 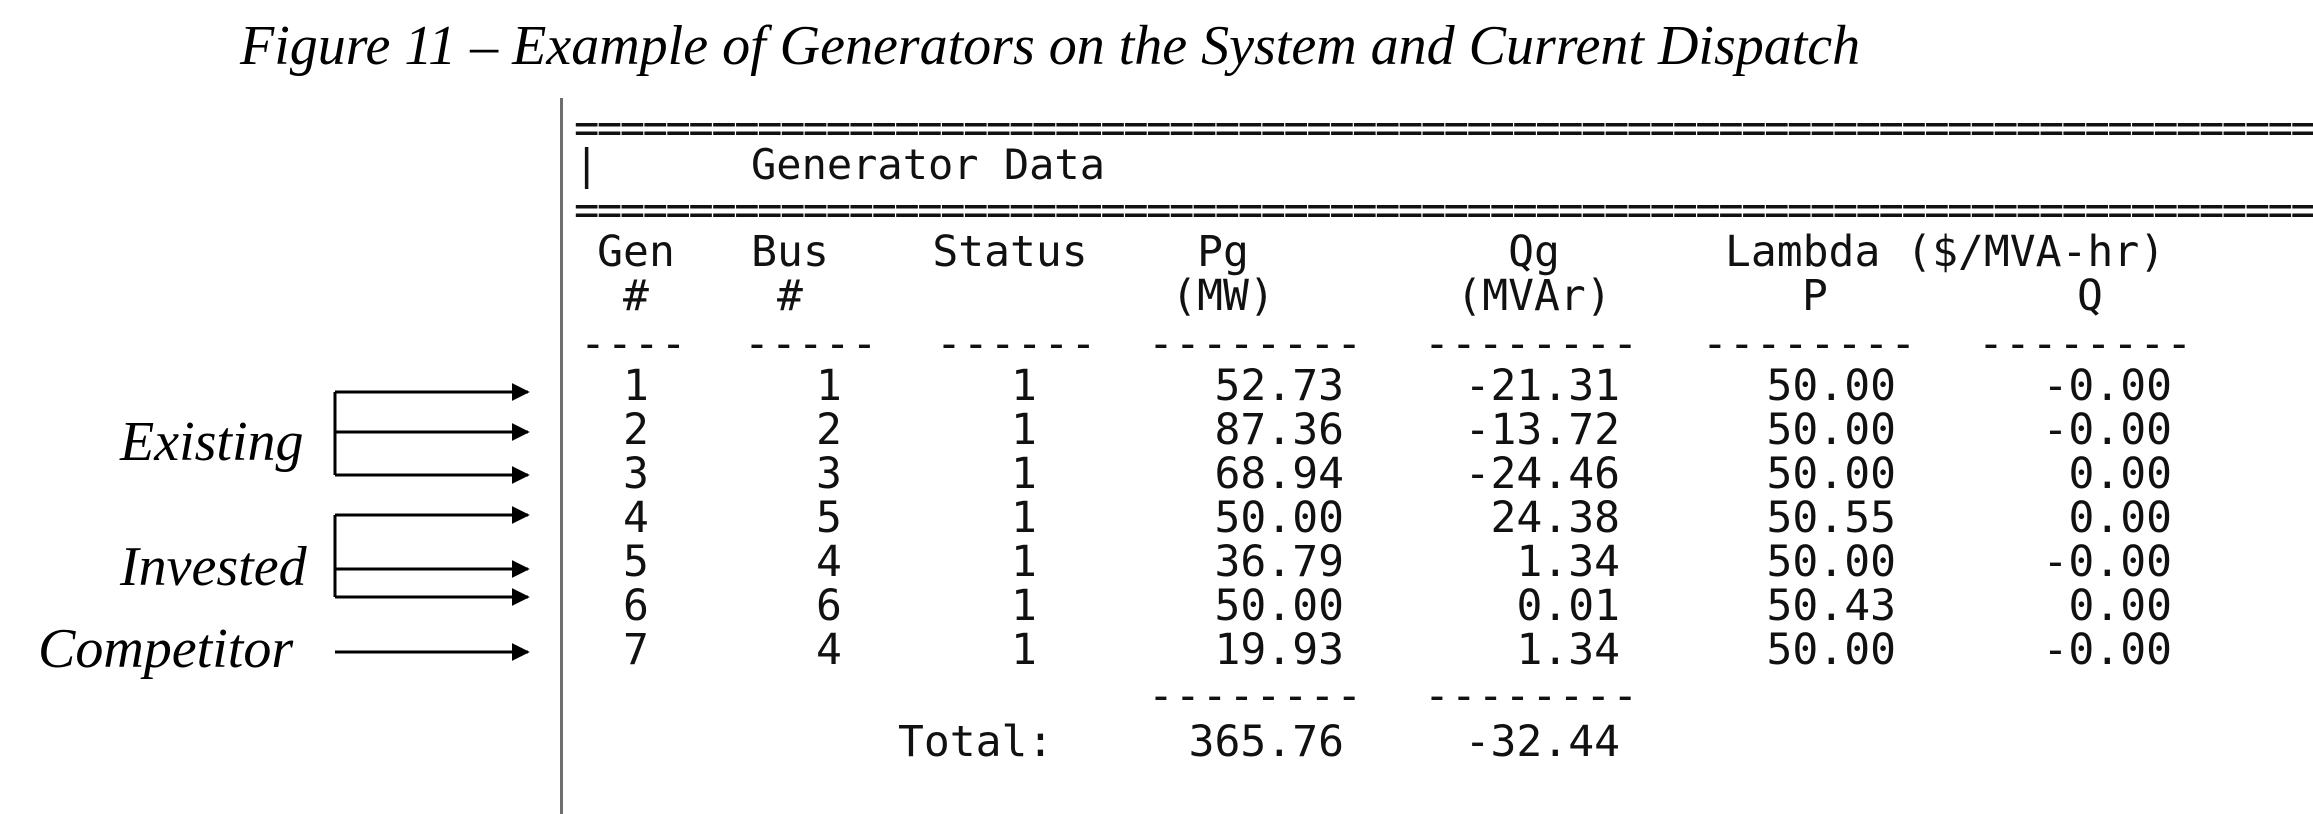 What do you see at coordinates (212, 442) in the screenshot?
I see `label-existing: Existing` at bounding box center [212, 442].